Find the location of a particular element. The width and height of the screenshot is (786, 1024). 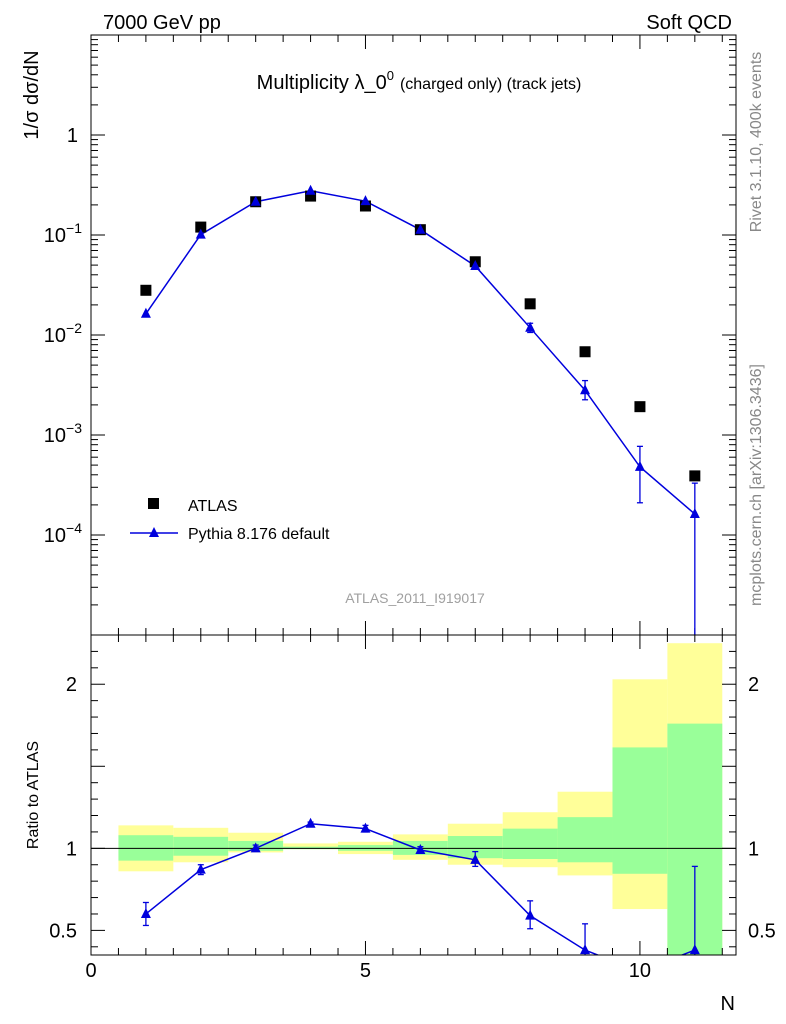

header-left: 7000 GeV pp is located at coordinates (162, 23).